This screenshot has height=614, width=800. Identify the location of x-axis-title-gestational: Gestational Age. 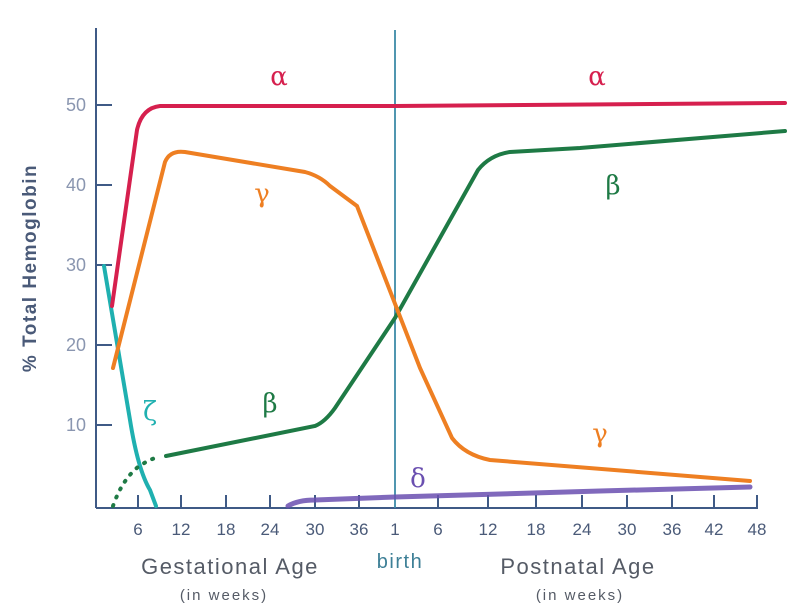
(230, 566).